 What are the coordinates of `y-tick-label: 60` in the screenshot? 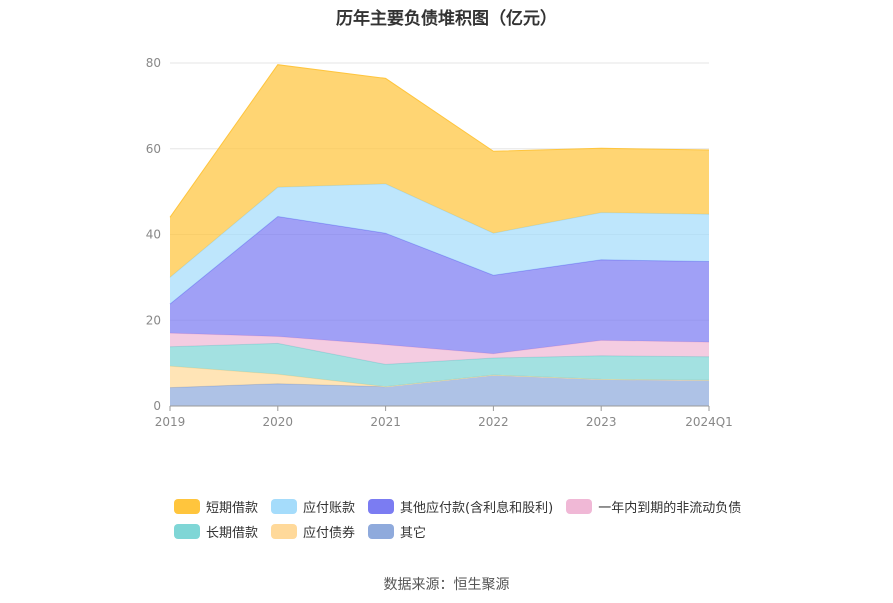 It's located at (153, 149).